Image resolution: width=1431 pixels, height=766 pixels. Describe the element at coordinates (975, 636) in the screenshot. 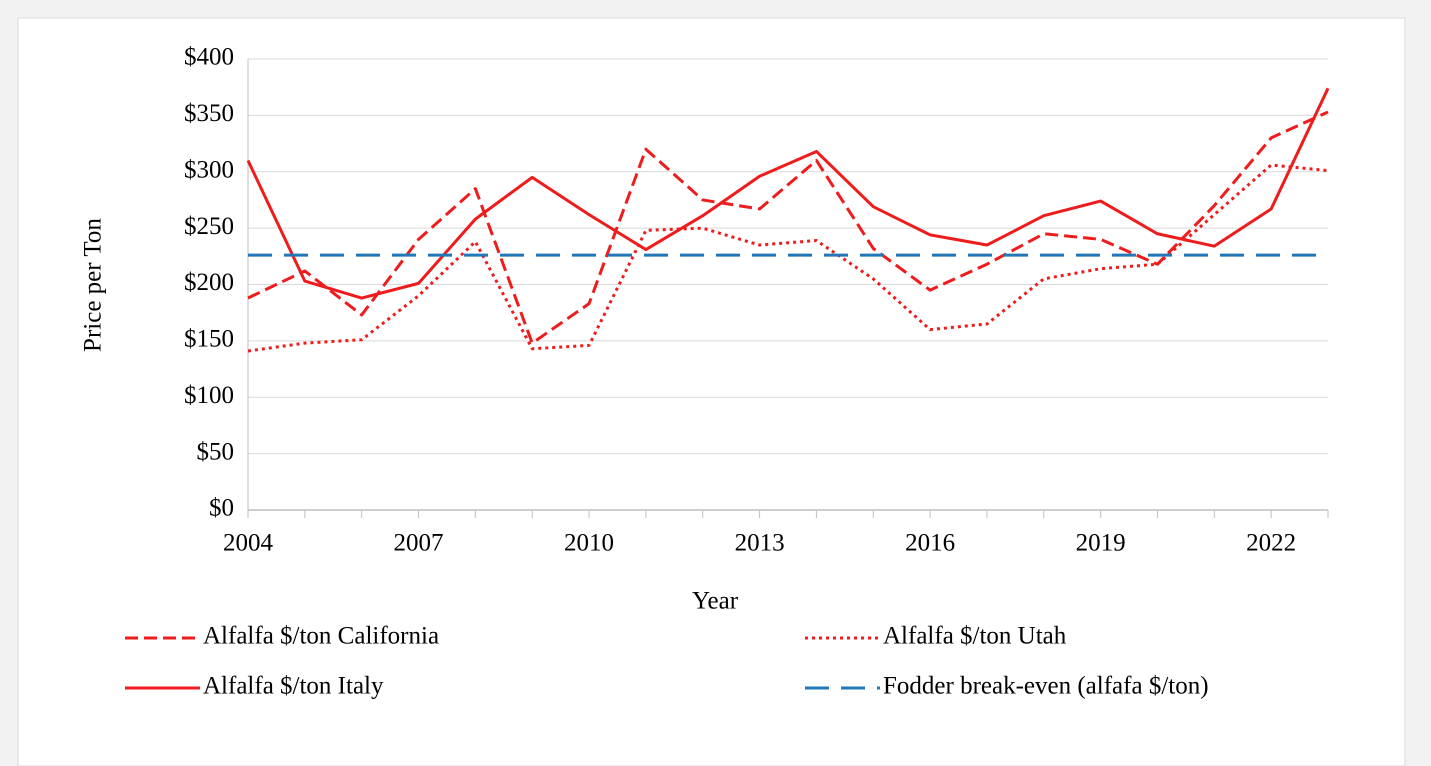

I see `legend-label: Alfalfa $/ton Utah` at that location.